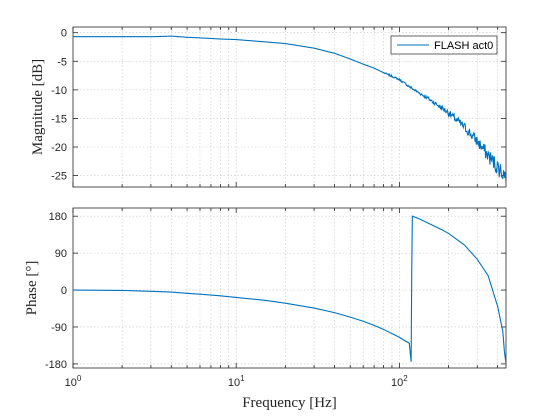 The height and width of the screenshot is (420, 560). What do you see at coordinates (64, 291) in the screenshot?
I see `phase-y-tick-label: 0` at bounding box center [64, 291].